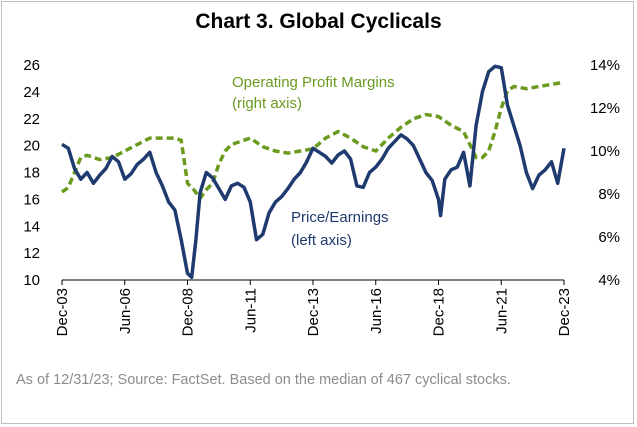 The height and width of the screenshot is (427, 637). What do you see at coordinates (609, 280) in the screenshot?
I see `right-axis-tick-label: 4%` at bounding box center [609, 280].